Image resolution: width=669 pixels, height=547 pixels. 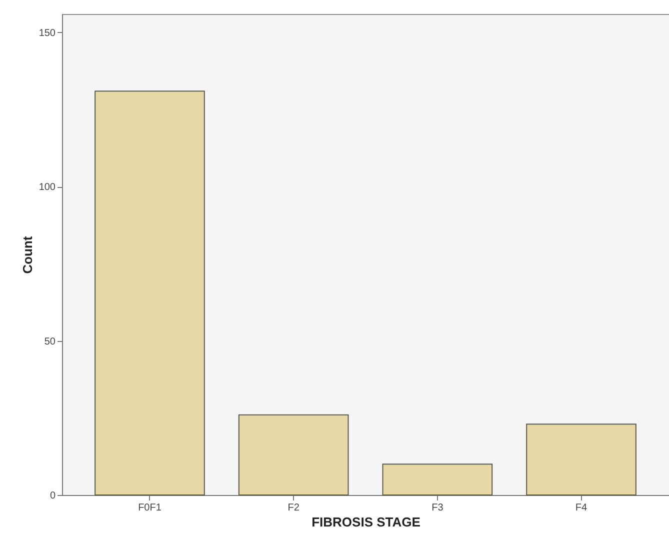 What do you see at coordinates (47, 33) in the screenshot?
I see `y-tick-label: 150` at bounding box center [47, 33].